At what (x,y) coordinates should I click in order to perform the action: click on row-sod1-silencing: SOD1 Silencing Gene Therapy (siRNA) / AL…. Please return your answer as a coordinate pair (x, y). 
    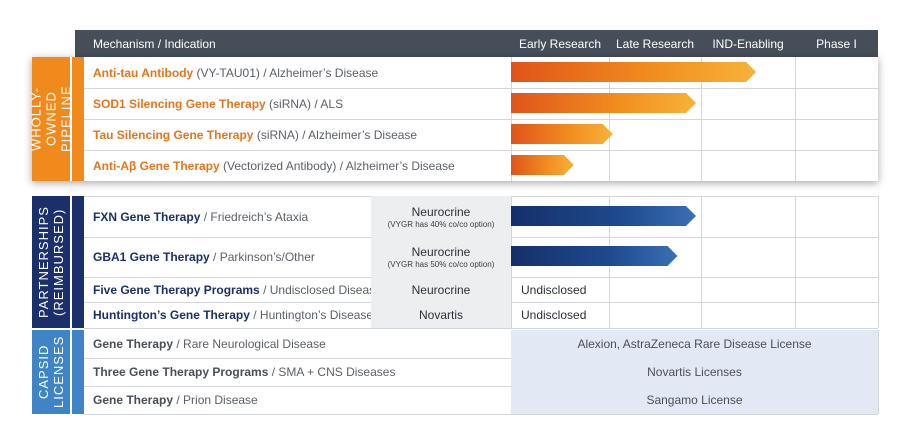
    Looking at the image, I should click on (218, 103).